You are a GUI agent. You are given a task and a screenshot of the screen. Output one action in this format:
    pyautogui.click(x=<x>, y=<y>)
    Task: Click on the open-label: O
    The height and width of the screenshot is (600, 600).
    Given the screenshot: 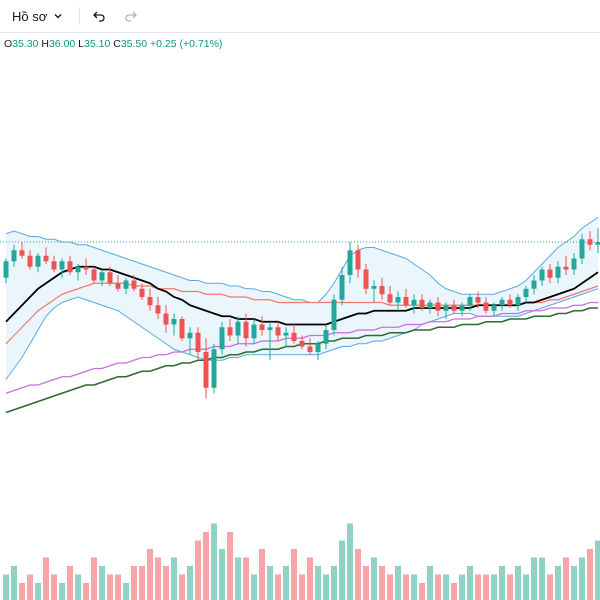 What is the action you would take?
    pyautogui.click(x=8, y=44)
    